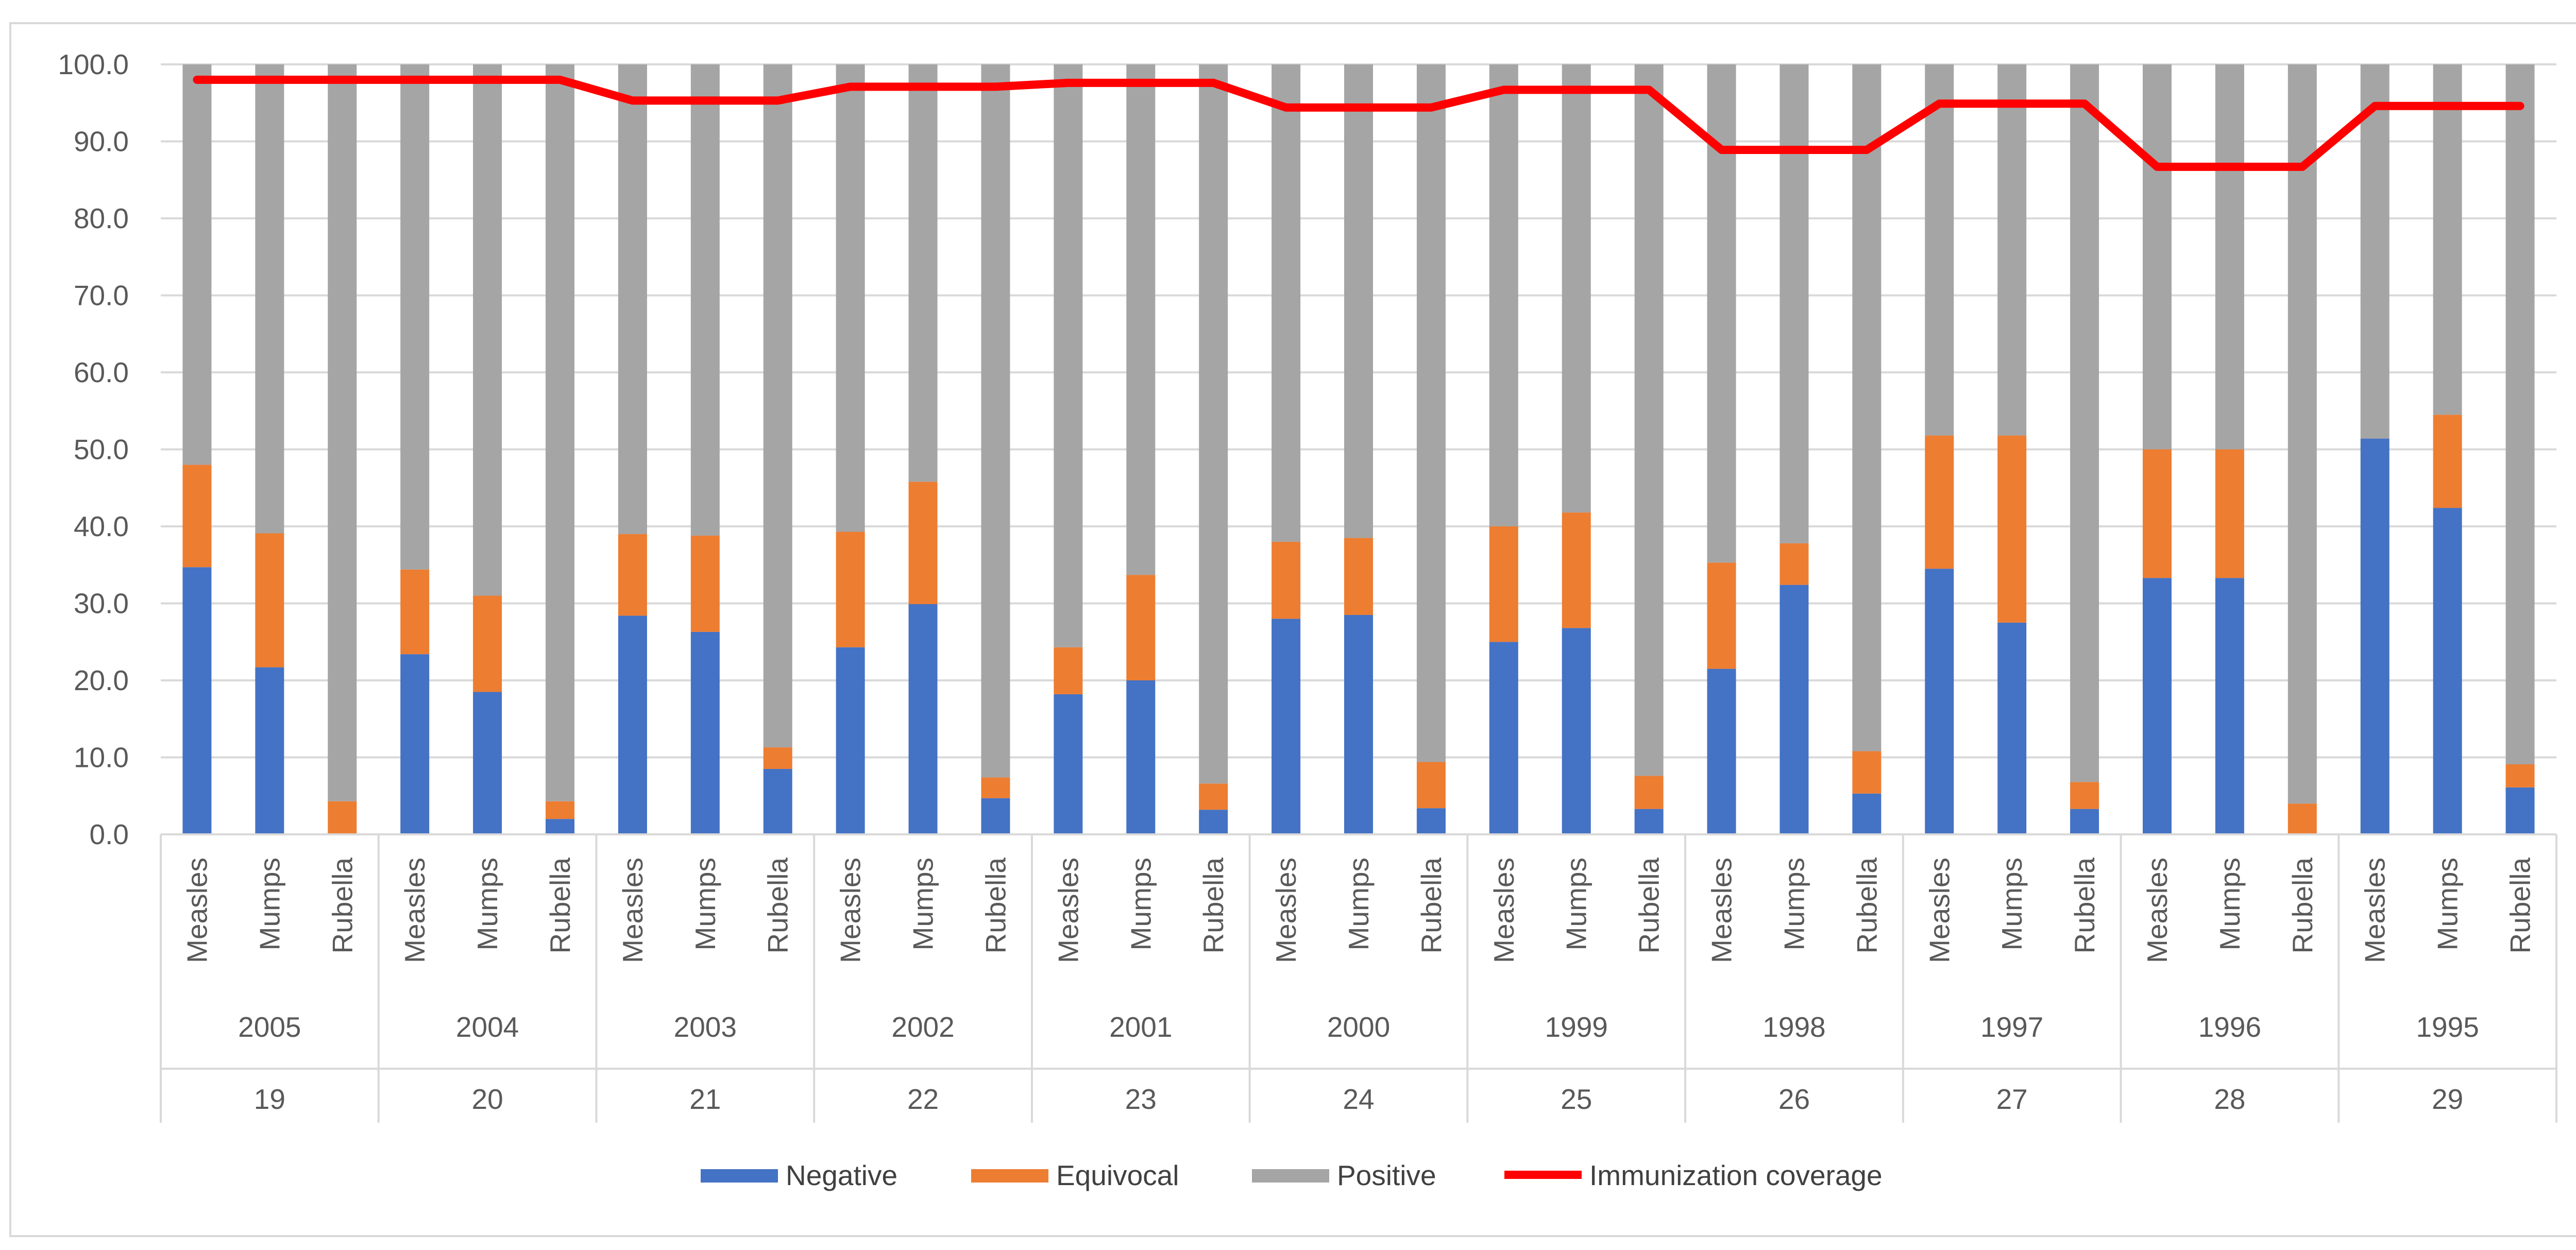 This screenshot has width=2576, height=1250. Describe the element at coordinates (1576, 1099) in the screenshot. I see `x-age-label: 25` at that location.